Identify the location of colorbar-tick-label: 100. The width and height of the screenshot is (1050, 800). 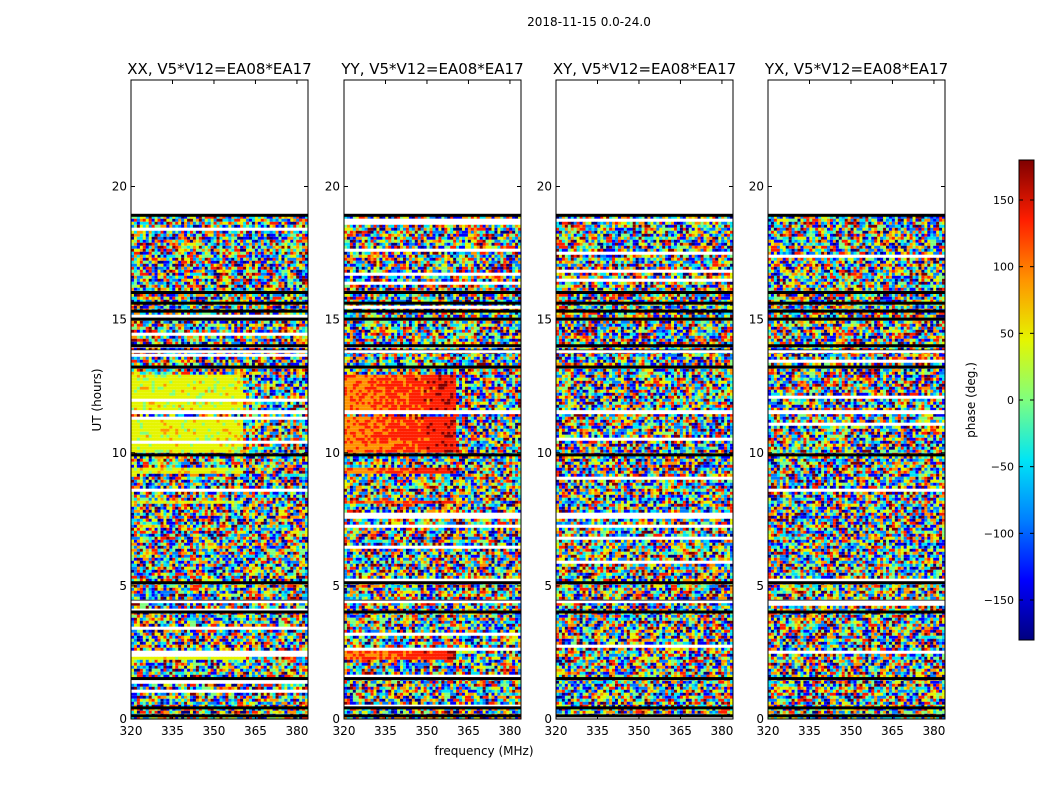
(1003, 267).